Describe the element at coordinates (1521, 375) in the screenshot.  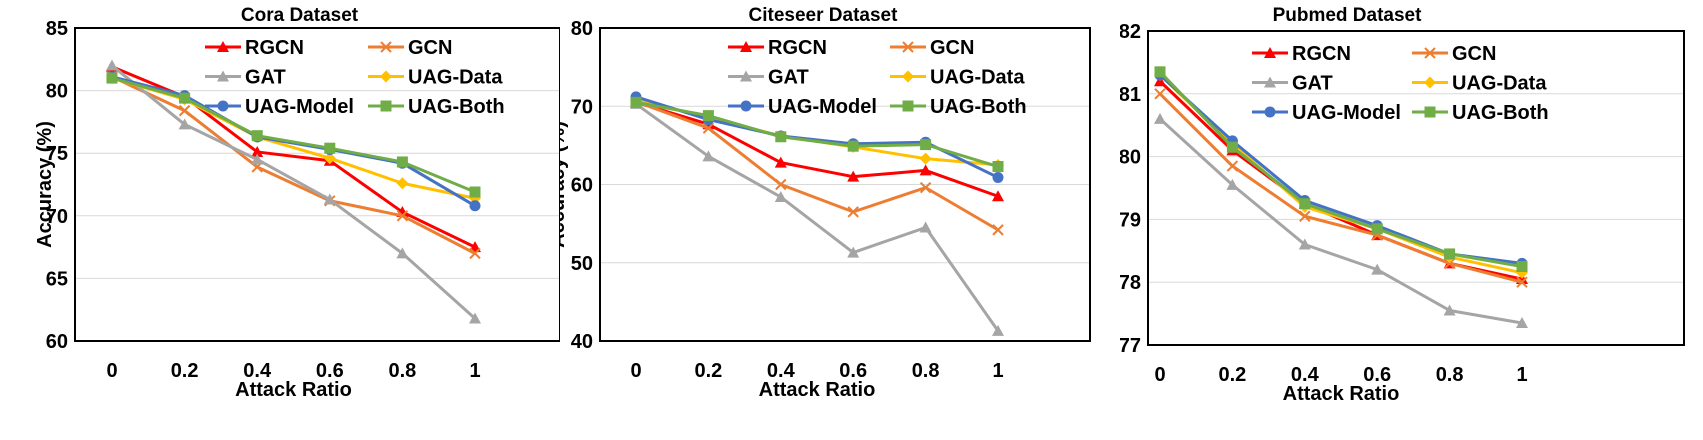
I see `pubmed-x-tick-label: 1` at that location.